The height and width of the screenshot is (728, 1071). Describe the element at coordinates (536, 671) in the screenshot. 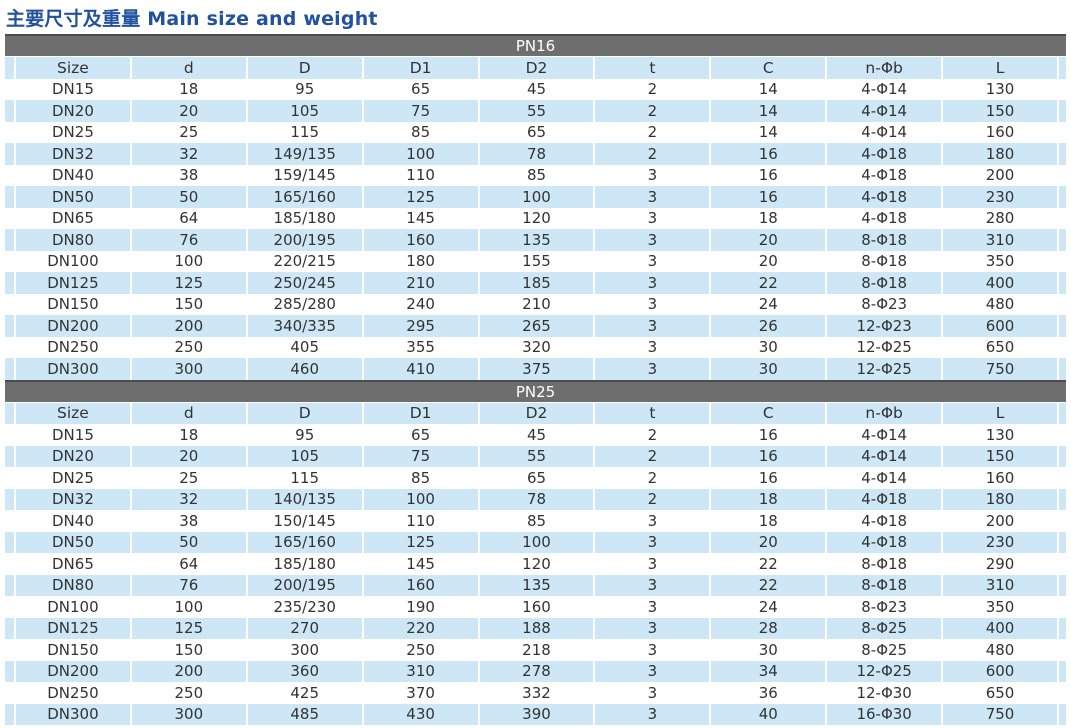

I see `cell: 278` at that location.